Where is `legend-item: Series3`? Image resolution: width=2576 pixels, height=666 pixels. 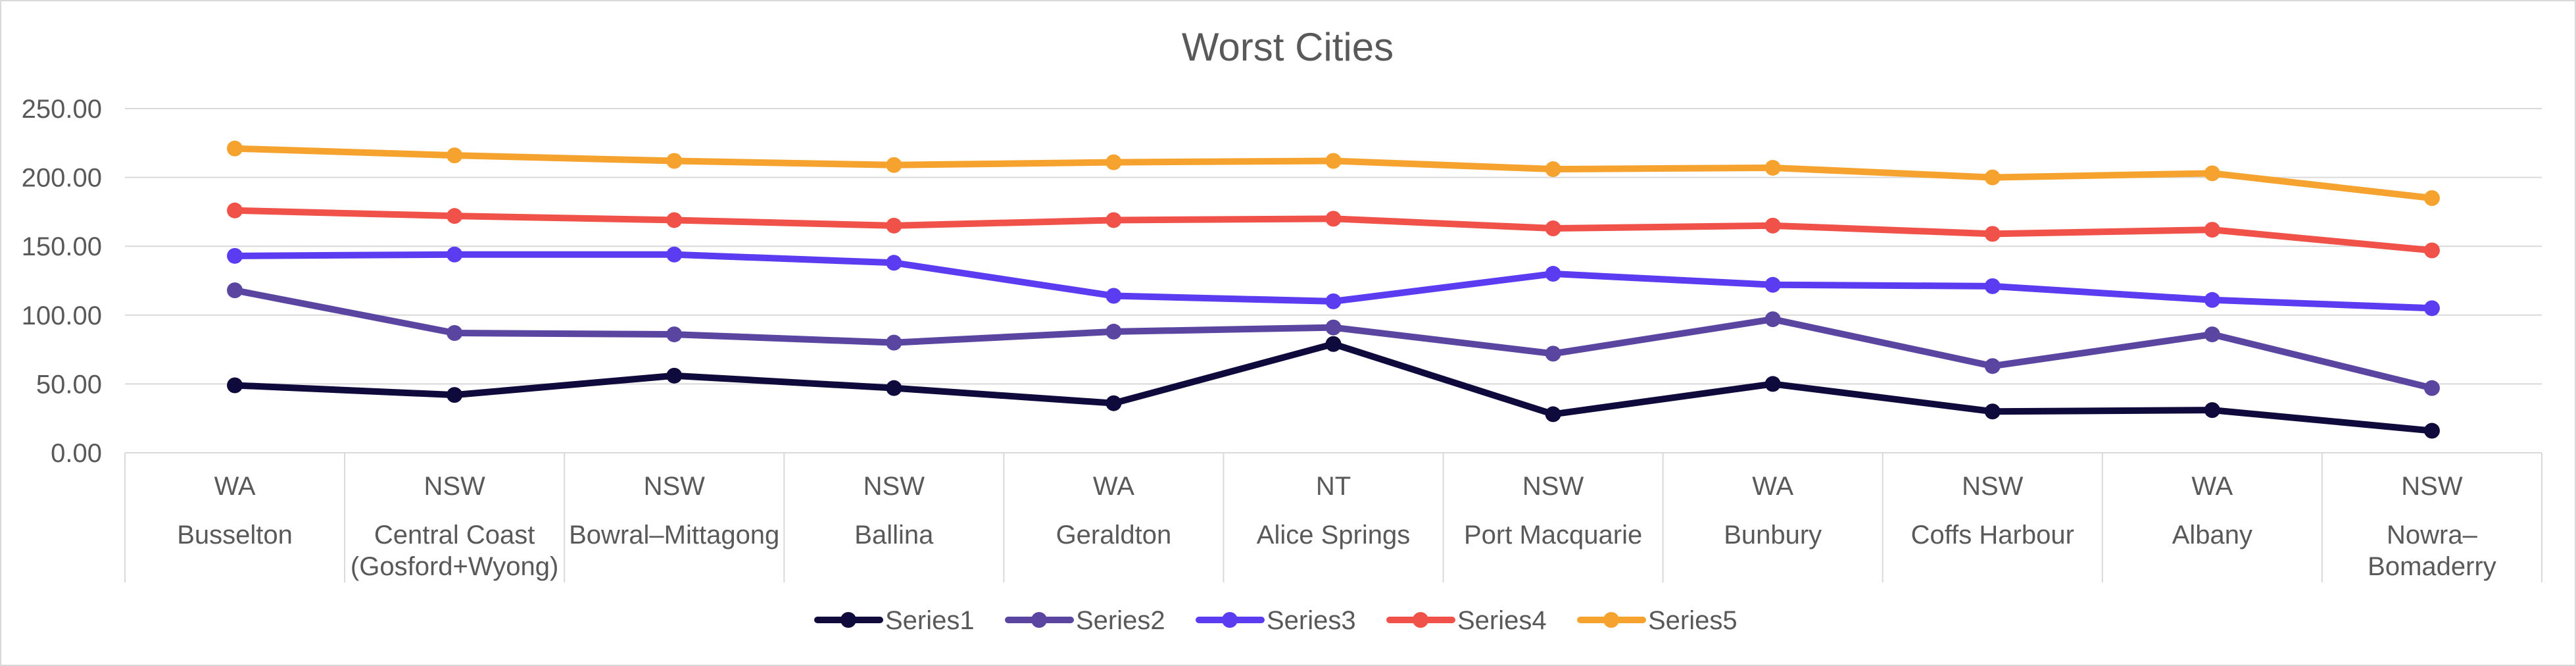 legend-item: Series3 is located at coordinates (1276, 620).